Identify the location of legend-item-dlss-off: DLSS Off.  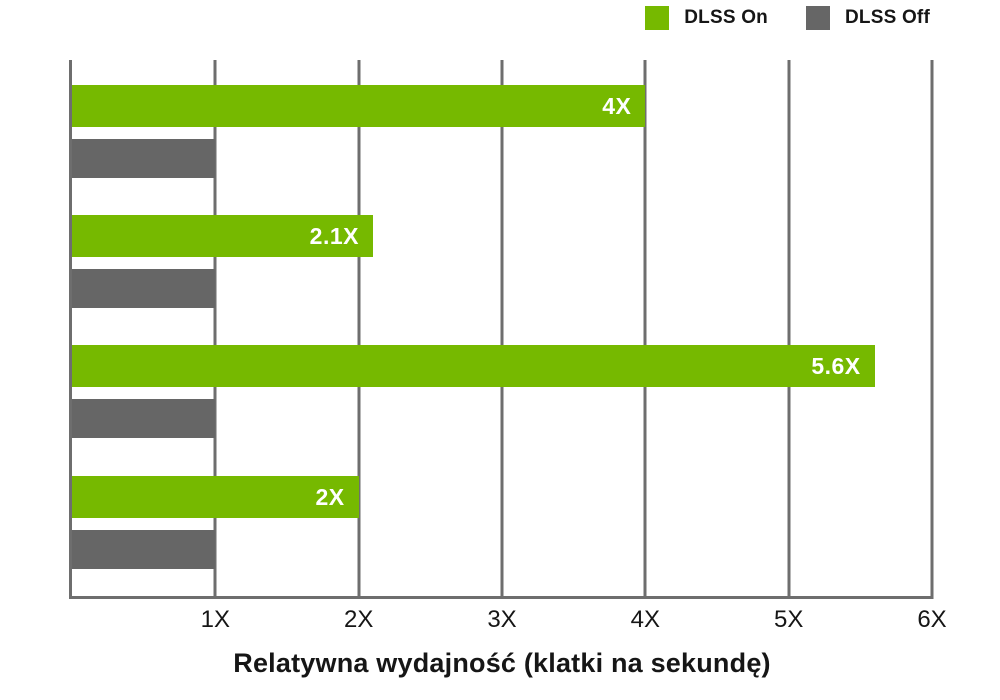
(868, 18).